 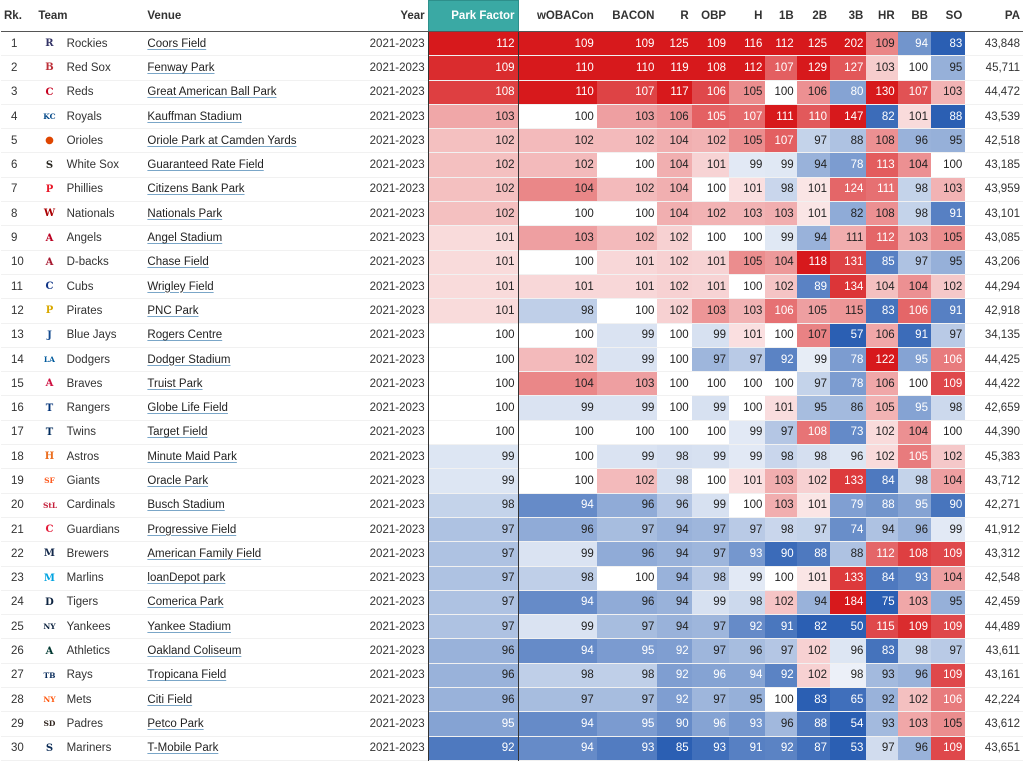 What do you see at coordinates (177, 43) in the screenshot?
I see `venue-link: Coors Field` at bounding box center [177, 43].